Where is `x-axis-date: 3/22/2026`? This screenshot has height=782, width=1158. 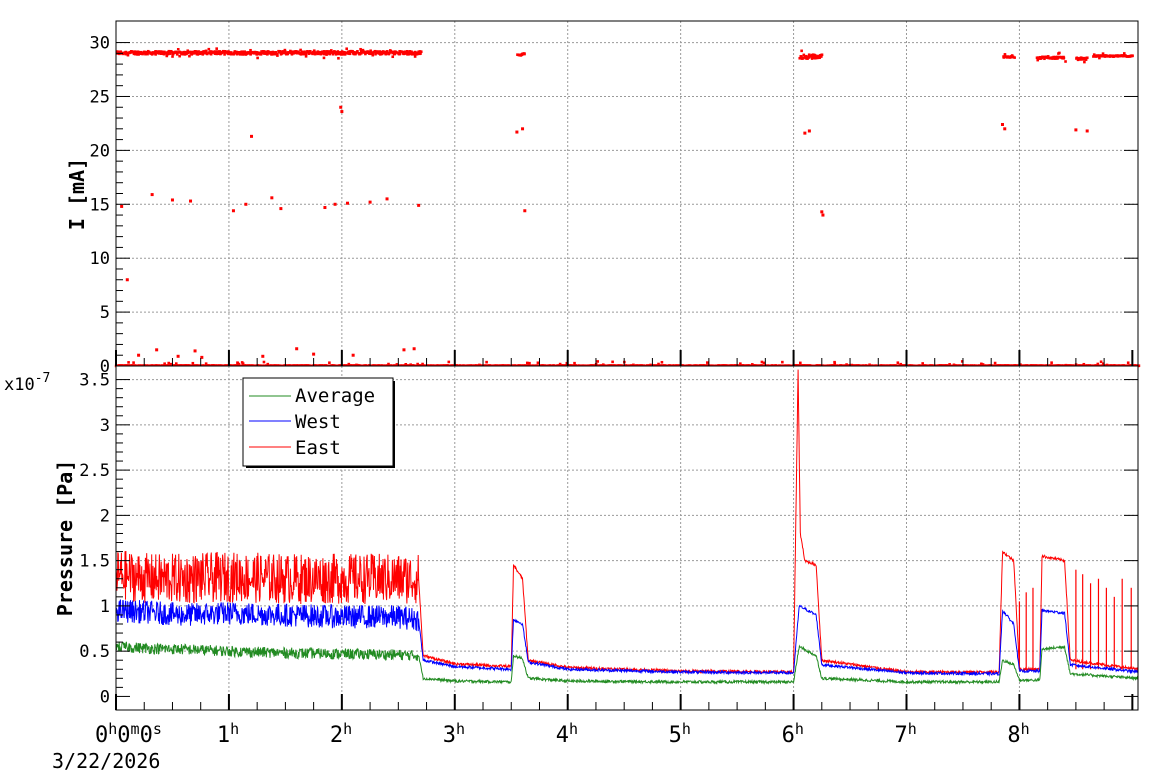 x-axis-date: 3/22/2026 is located at coordinates (106, 761).